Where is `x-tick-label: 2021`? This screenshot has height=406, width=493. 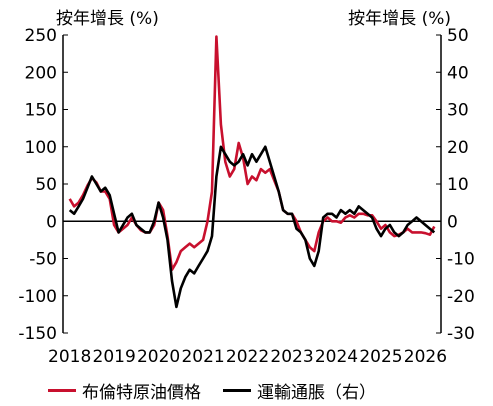
x-tick-label: 2021 is located at coordinates (202, 357).